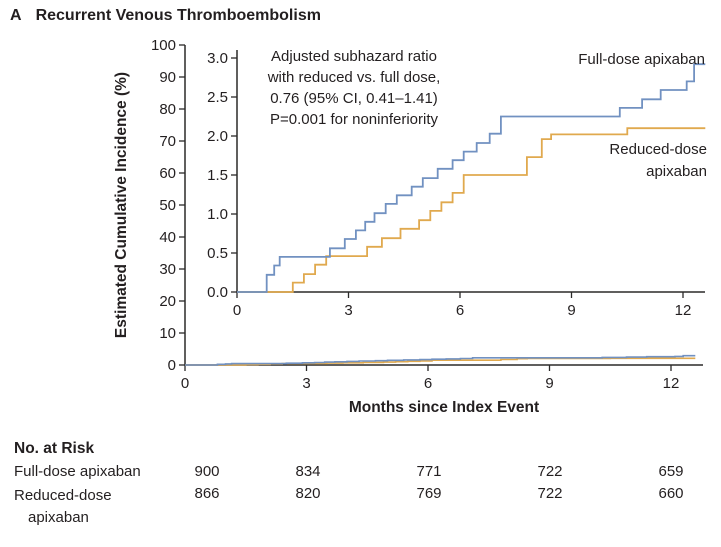  What do you see at coordinates (641, 59) in the screenshot?
I see `series-label-full-dose: Full-dose apixaban` at bounding box center [641, 59].